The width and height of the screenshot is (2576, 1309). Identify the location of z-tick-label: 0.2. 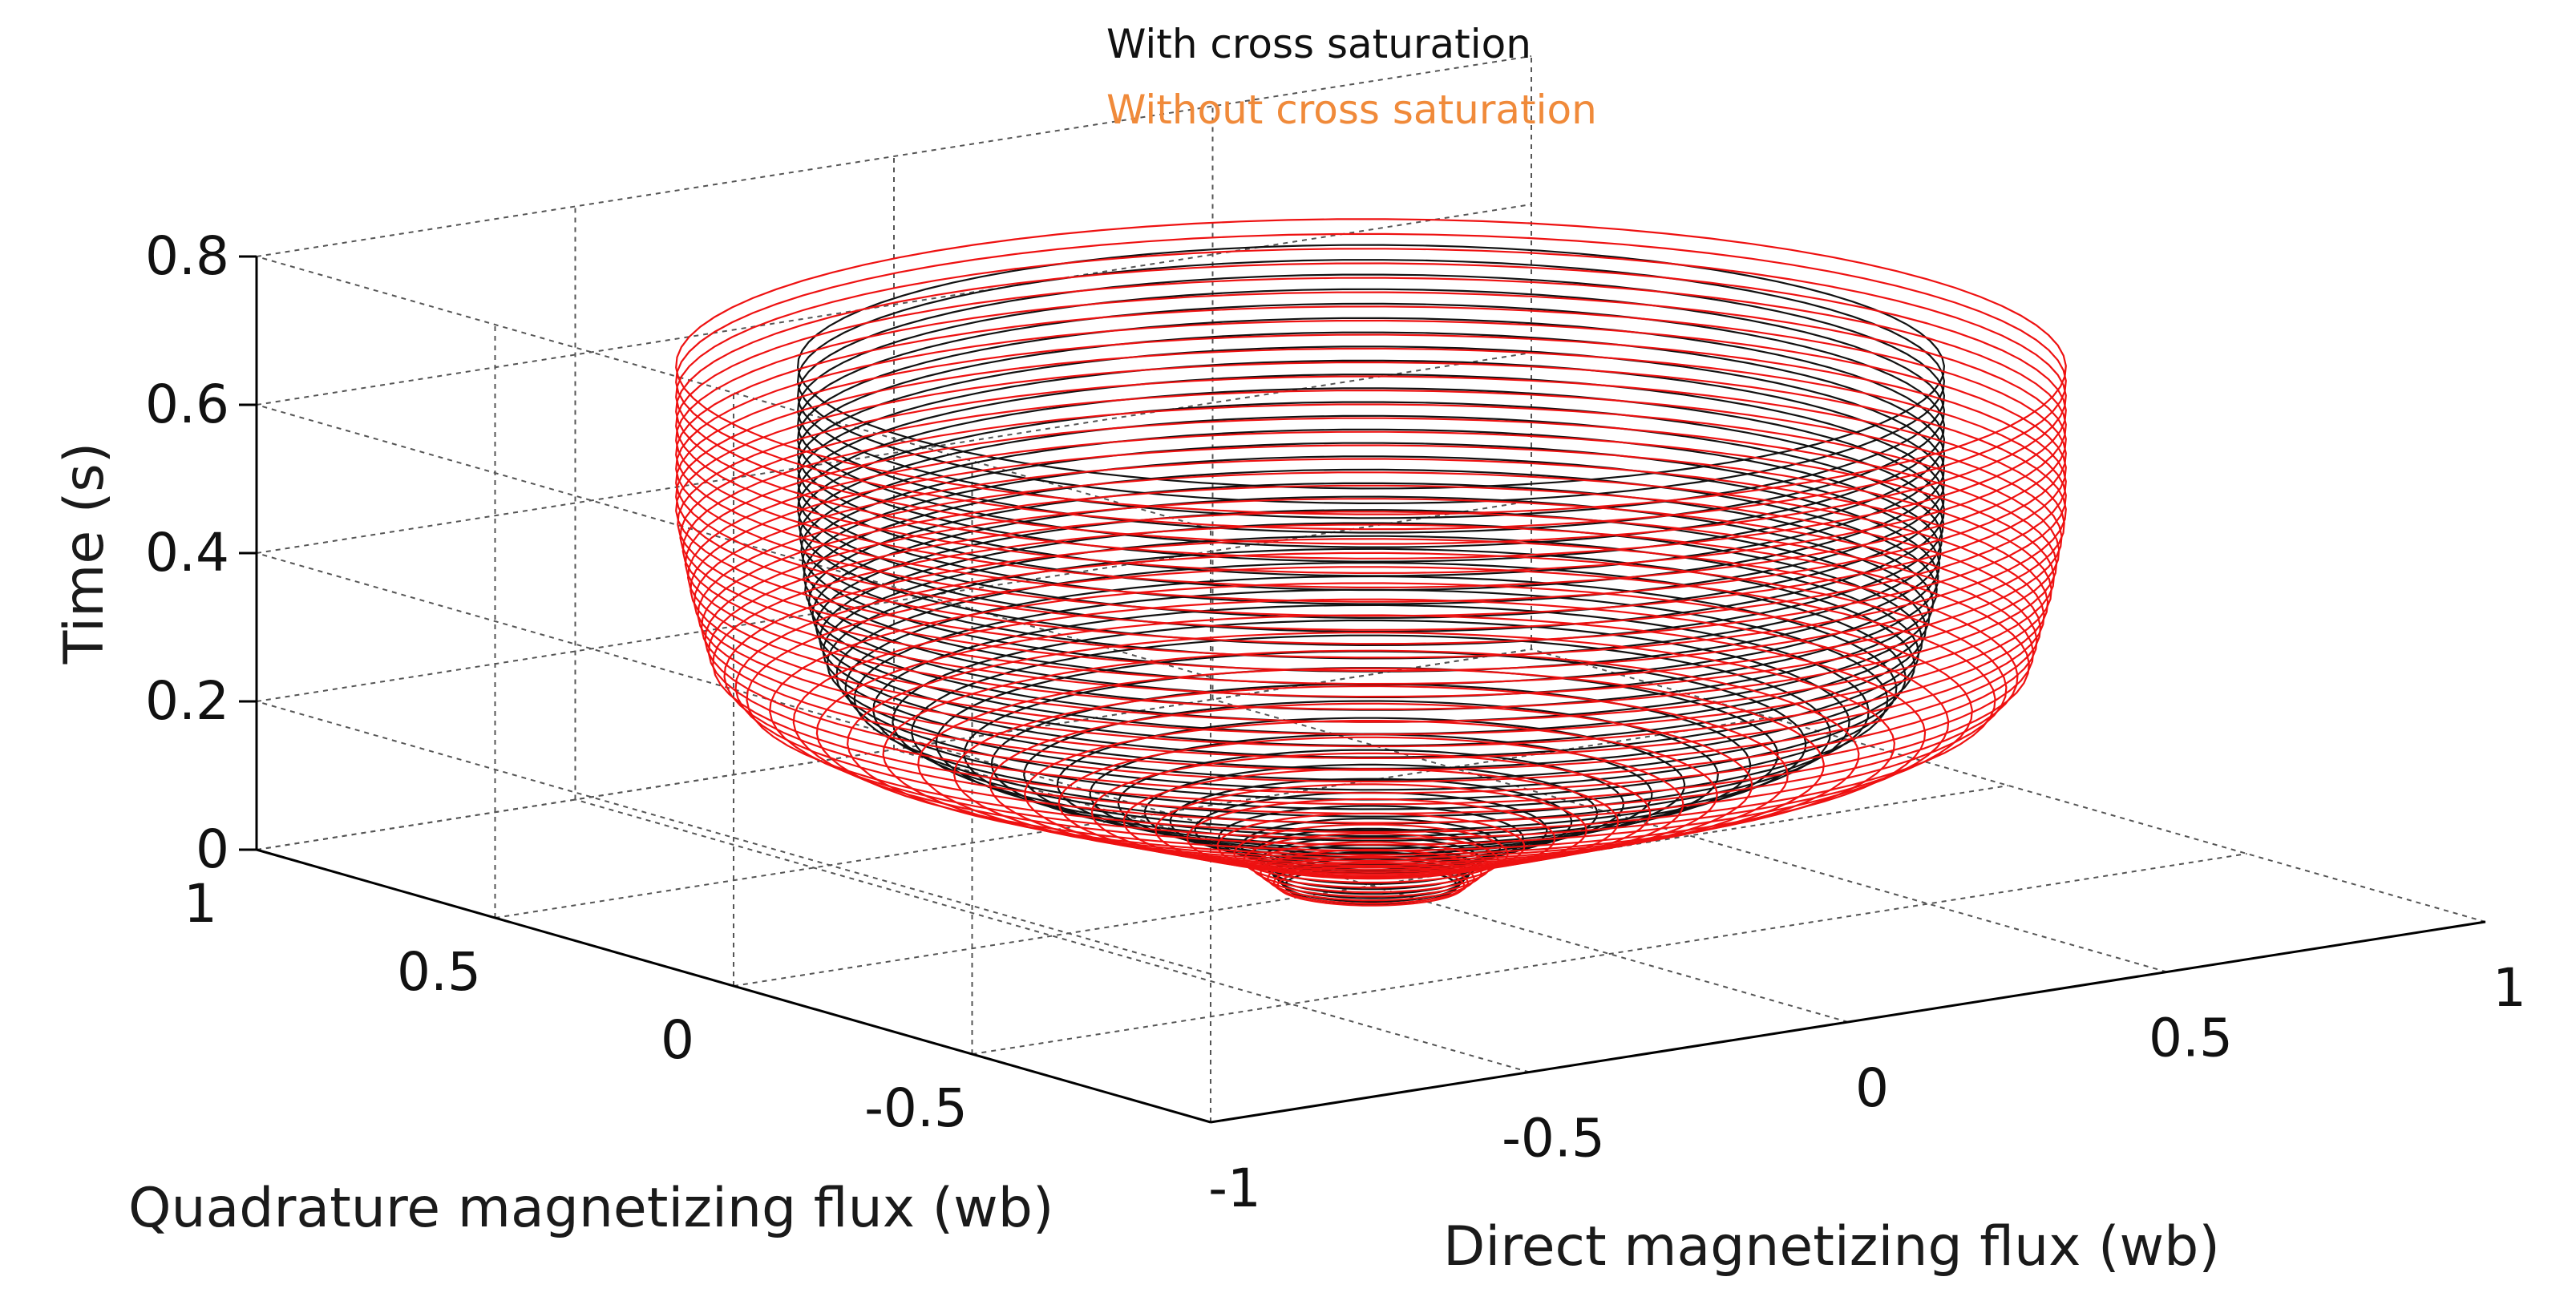
(187, 701).